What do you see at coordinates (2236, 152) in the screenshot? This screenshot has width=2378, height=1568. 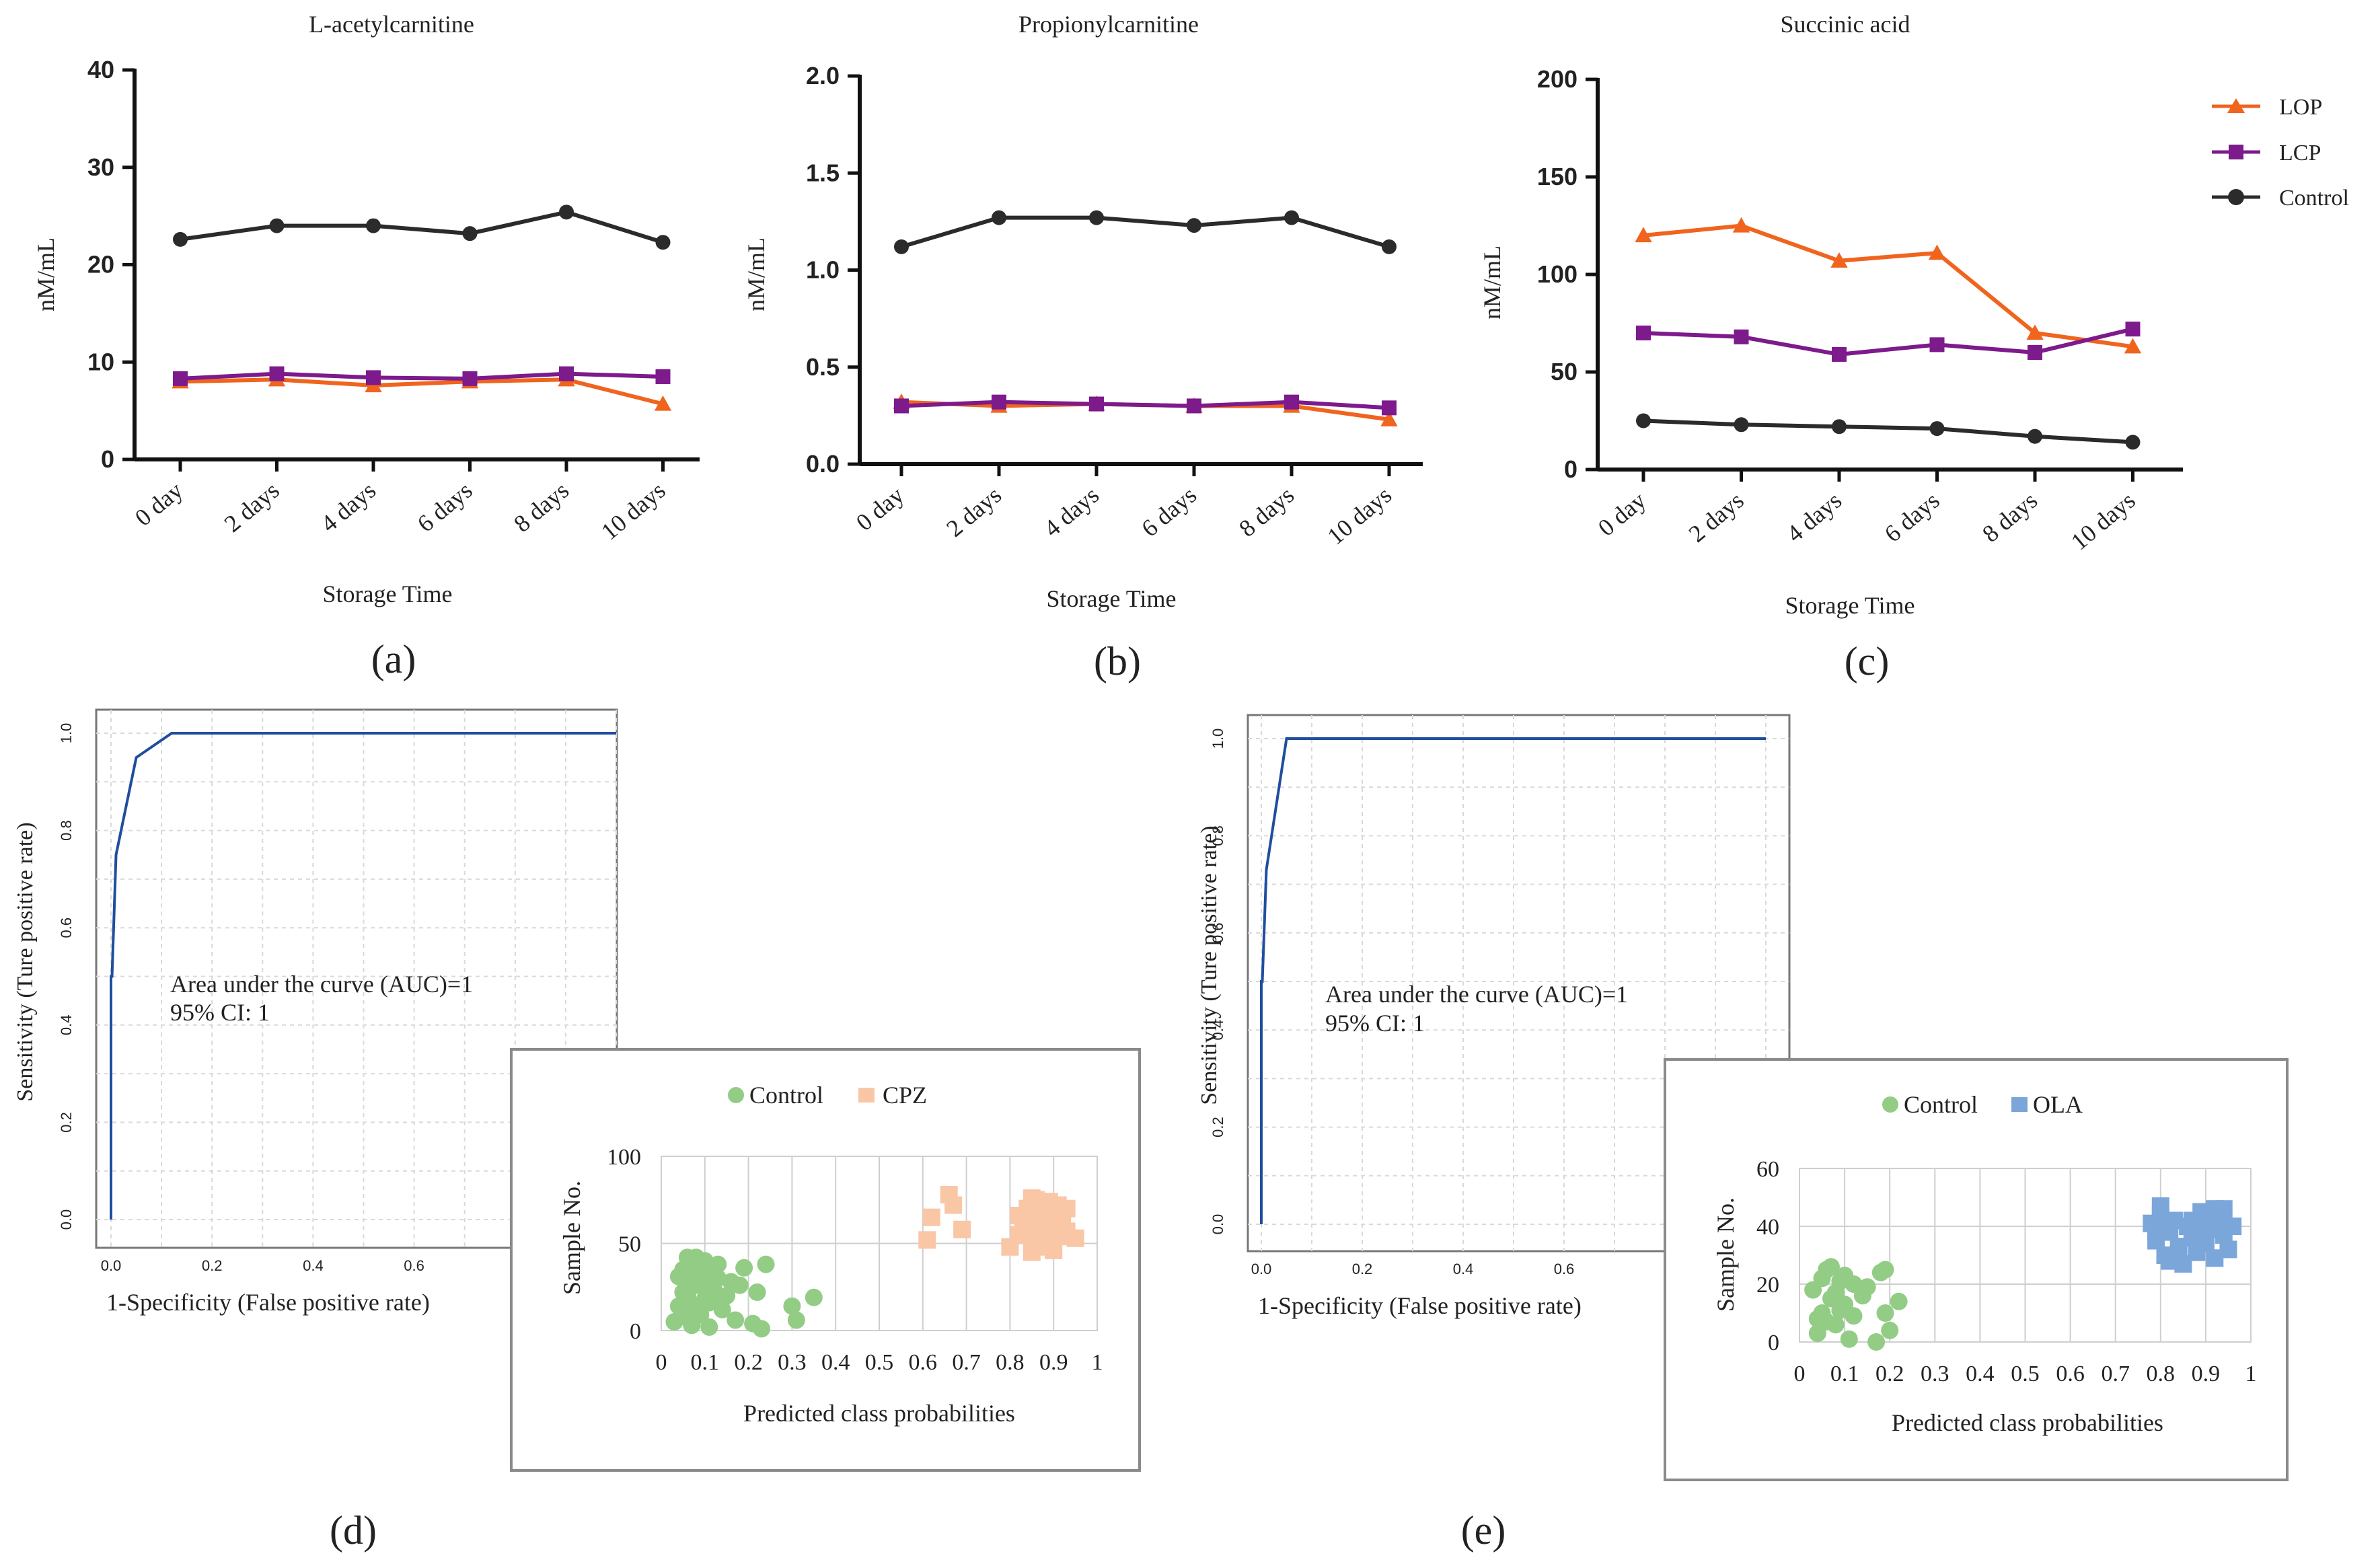 I see `legend-lcp-marker` at bounding box center [2236, 152].